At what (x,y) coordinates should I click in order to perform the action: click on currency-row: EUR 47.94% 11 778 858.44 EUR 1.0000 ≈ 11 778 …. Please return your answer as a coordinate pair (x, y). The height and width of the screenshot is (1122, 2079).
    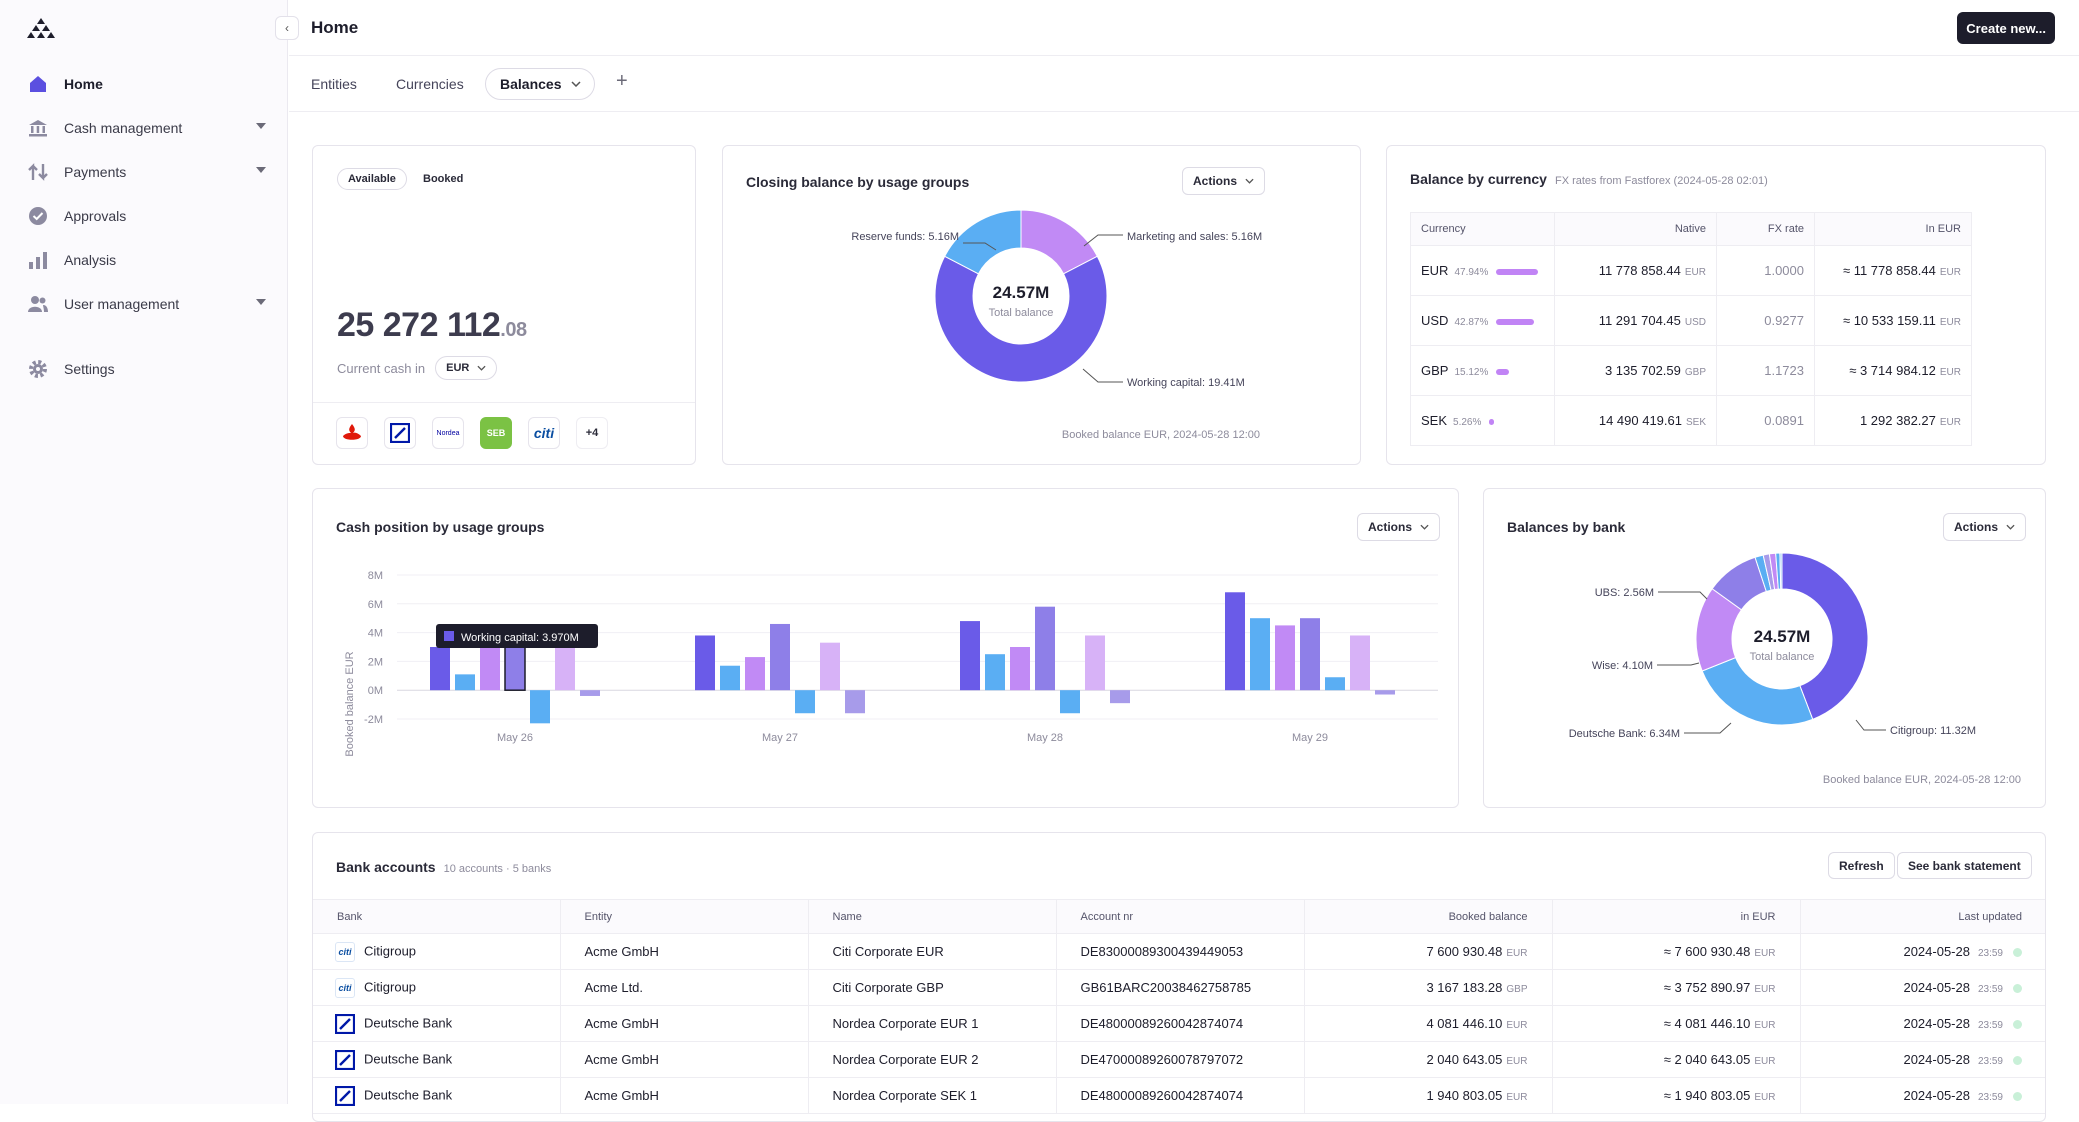
    Looking at the image, I should click on (1691, 270).